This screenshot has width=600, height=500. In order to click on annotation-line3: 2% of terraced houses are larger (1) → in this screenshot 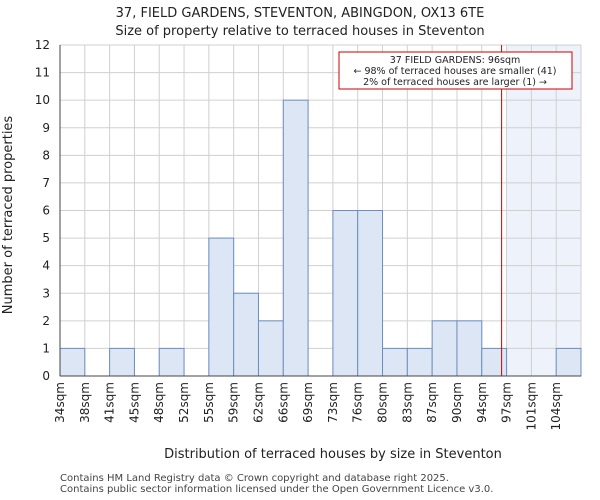, I will do `click(455, 82)`.